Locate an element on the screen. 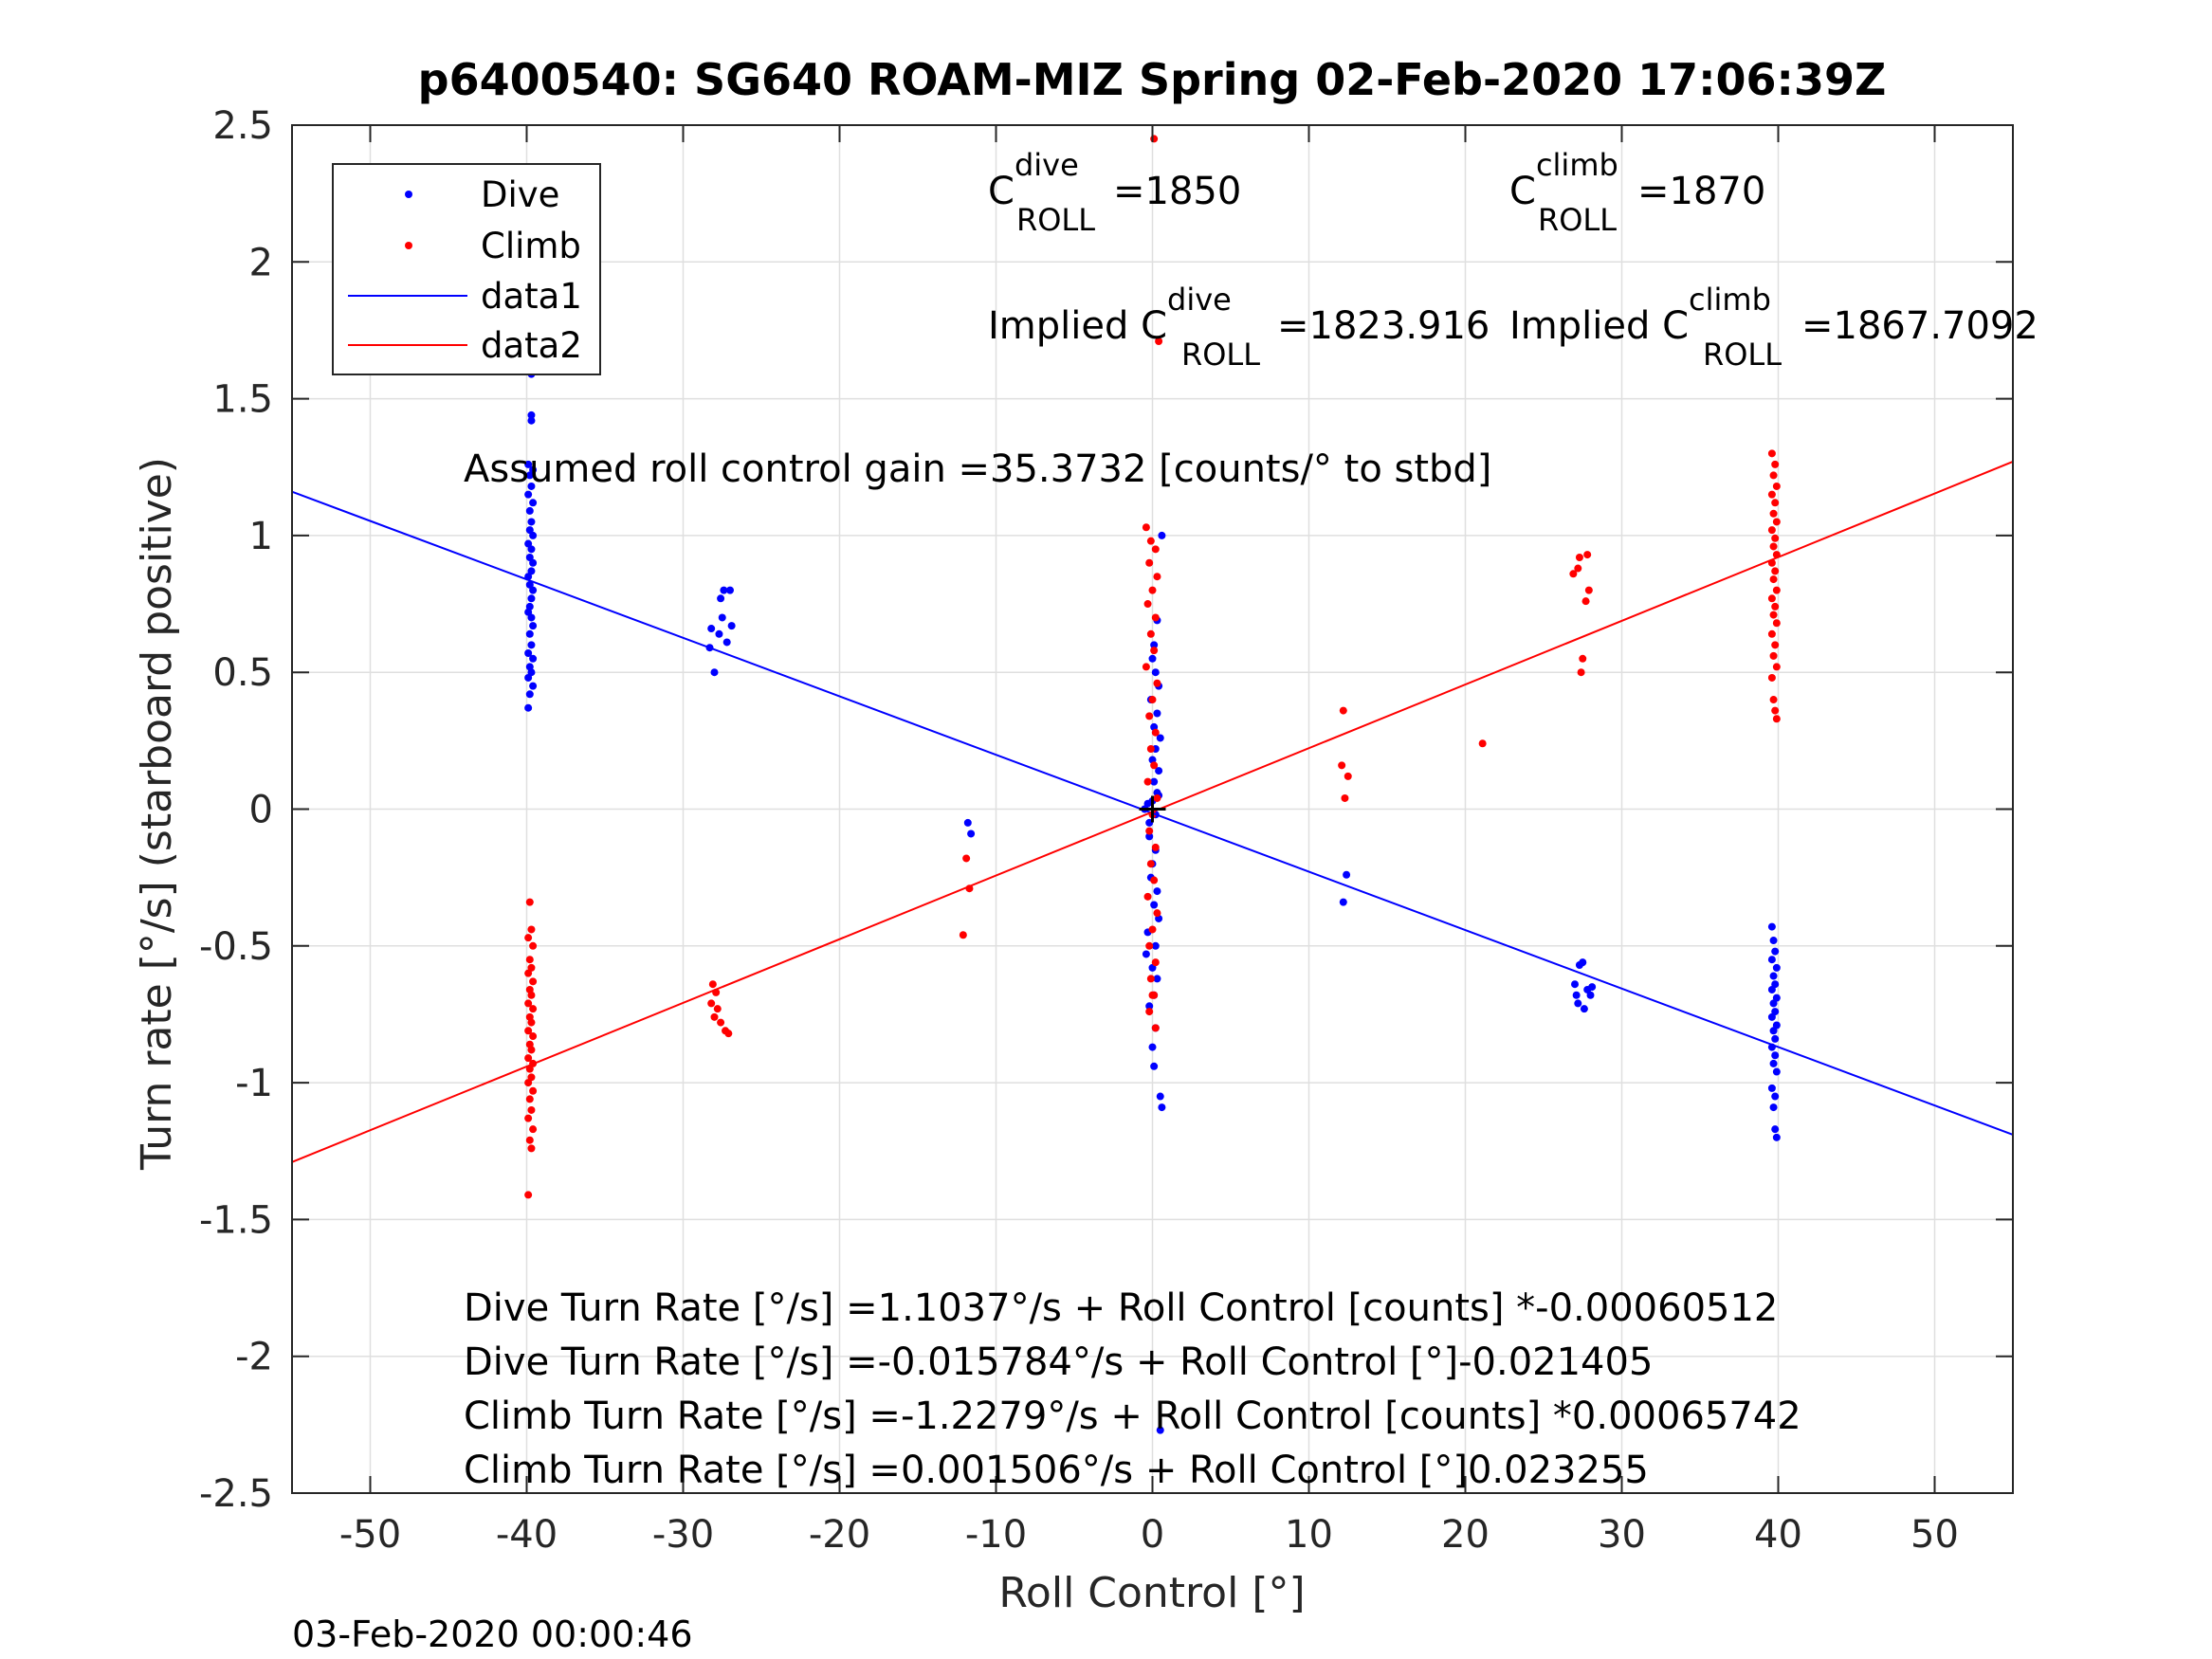 The height and width of the screenshot is (1659, 2212). legend-data2-label: data2 is located at coordinates (531, 345).